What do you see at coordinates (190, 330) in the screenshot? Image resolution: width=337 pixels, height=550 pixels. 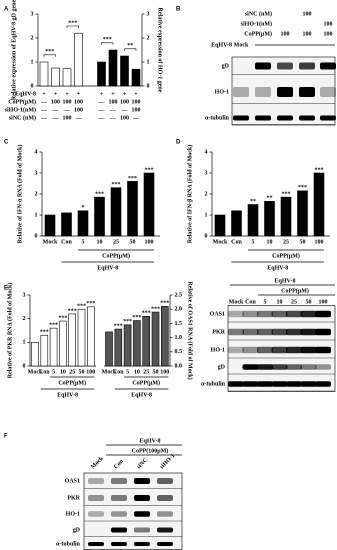 I see `y-axis-label: Relative of OAS1 RNA (Fold of Mock)` at bounding box center [190, 330].